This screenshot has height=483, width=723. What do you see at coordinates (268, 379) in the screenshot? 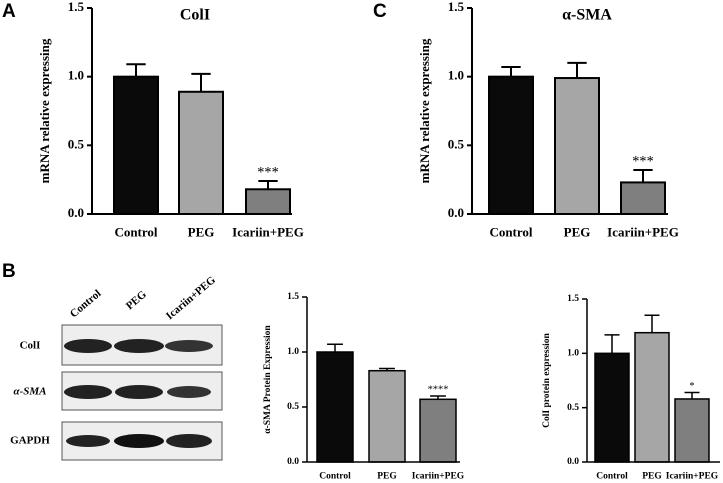
I see `y-axis-label: α-SMA Protein Expression` at bounding box center [268, 379].